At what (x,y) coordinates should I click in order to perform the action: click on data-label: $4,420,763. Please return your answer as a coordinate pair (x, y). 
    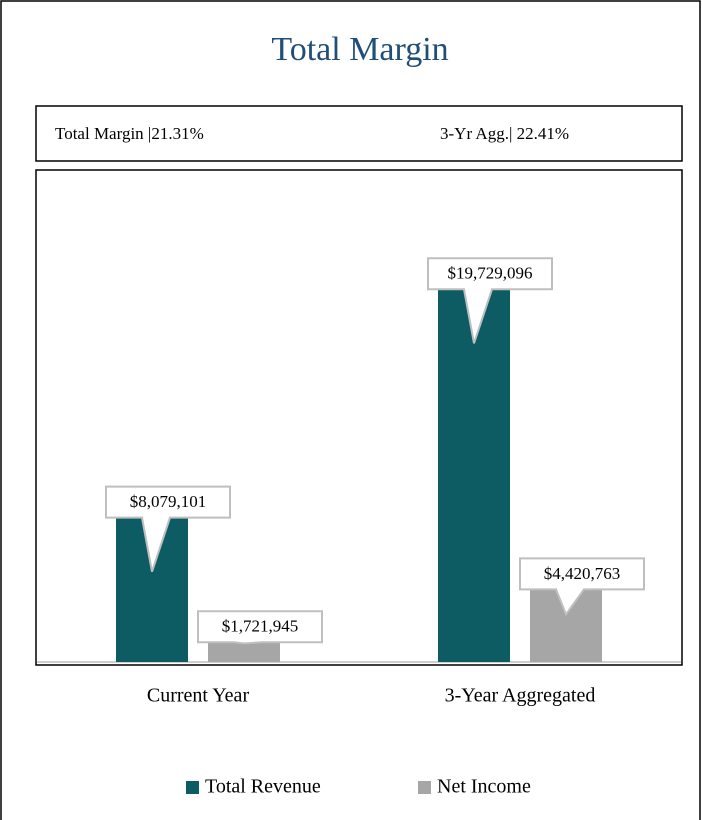
    Looking at the image, I should click on (582, 573).